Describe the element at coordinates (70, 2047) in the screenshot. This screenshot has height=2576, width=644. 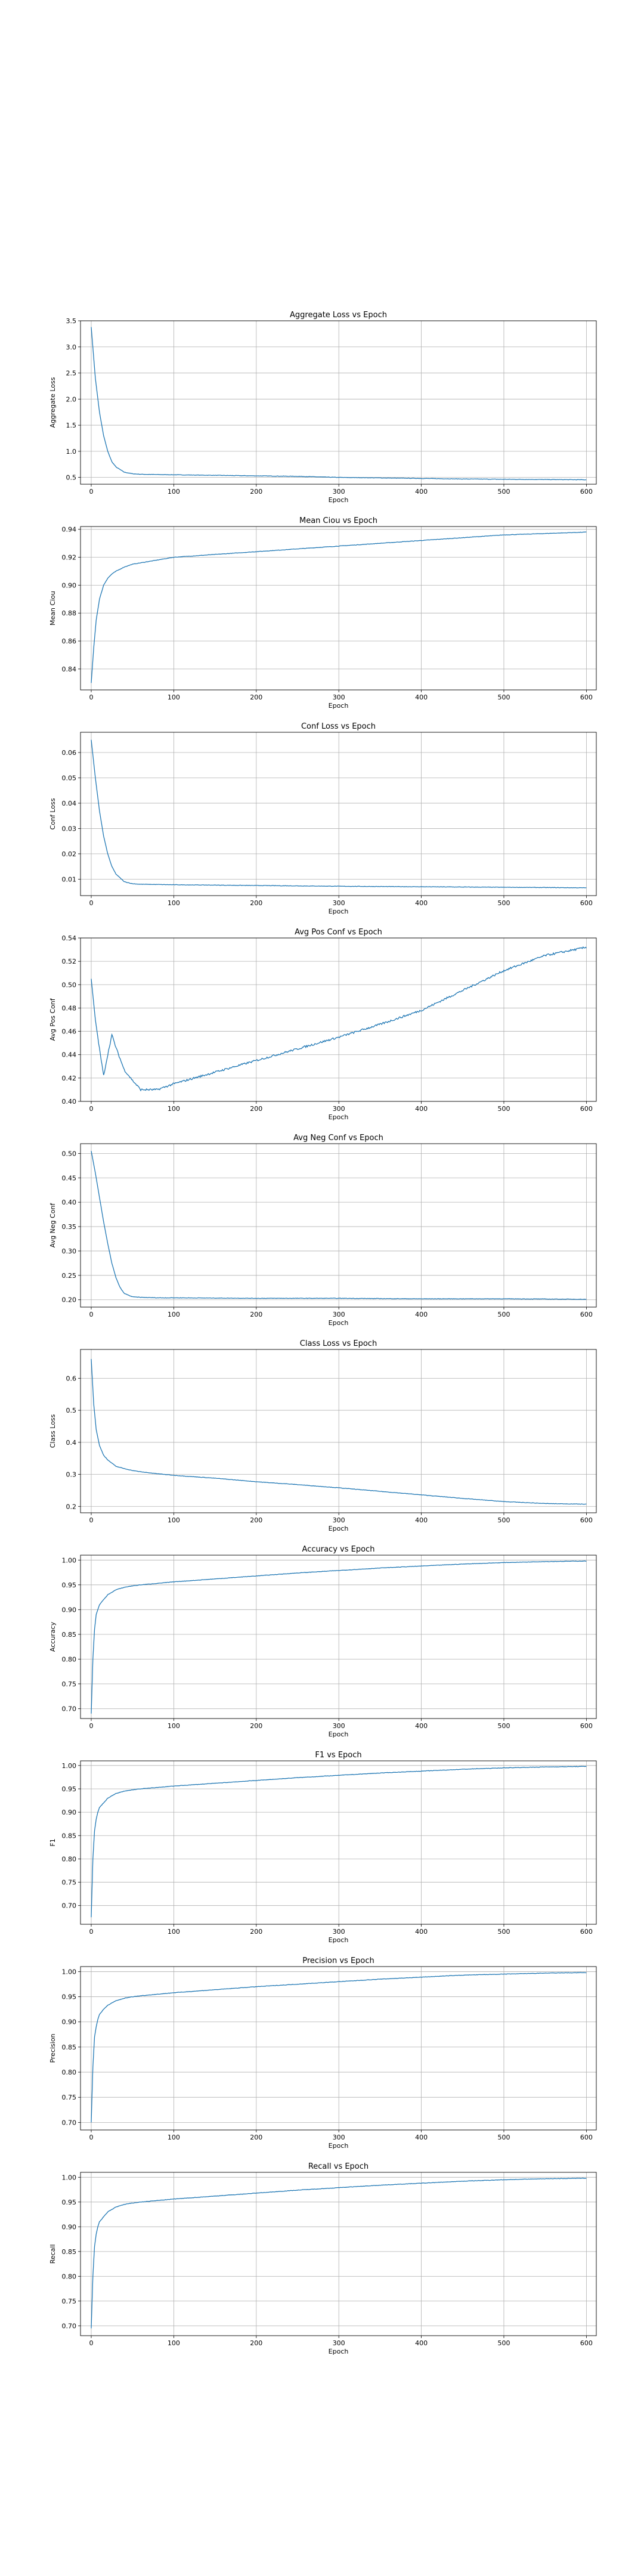
I see `y-tick-label: 0.85` at that location.